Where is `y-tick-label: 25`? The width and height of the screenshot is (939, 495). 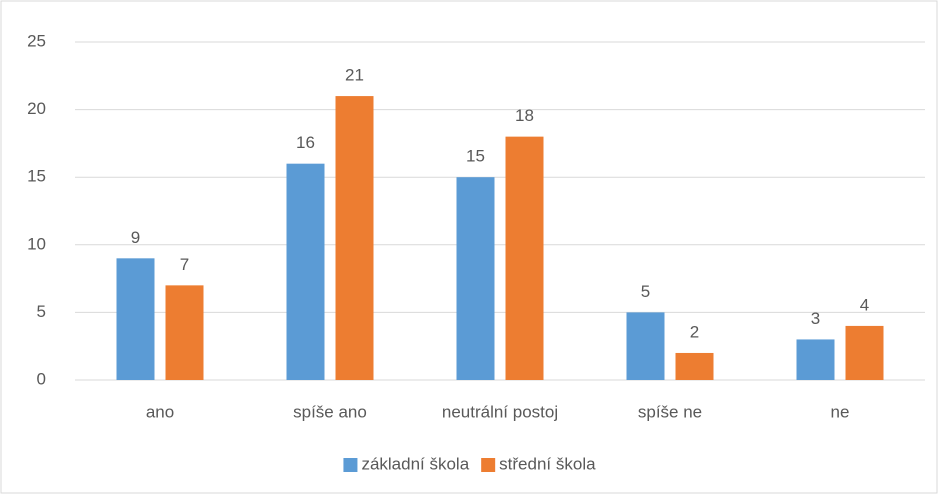
y-tick-label: 25 is located at coordinates (36, 40).